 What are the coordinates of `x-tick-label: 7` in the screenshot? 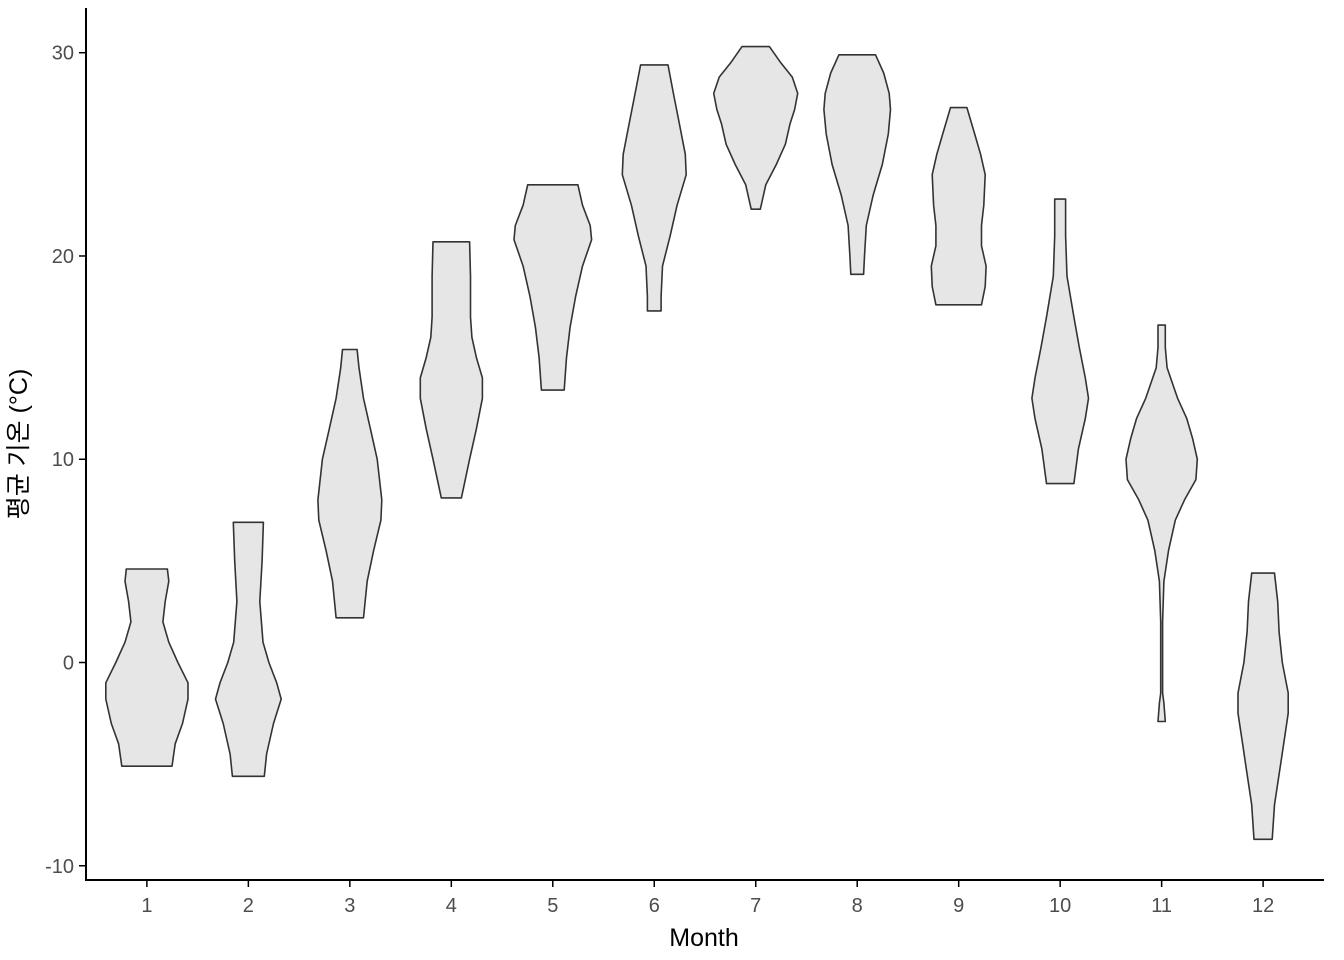 It's located at (755, 906).